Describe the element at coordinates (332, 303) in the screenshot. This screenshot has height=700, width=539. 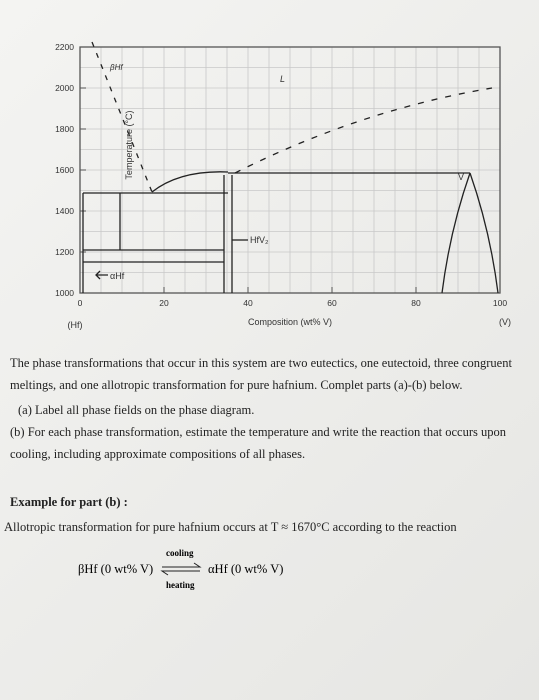
I see `x-tick-label: 60` at that location.